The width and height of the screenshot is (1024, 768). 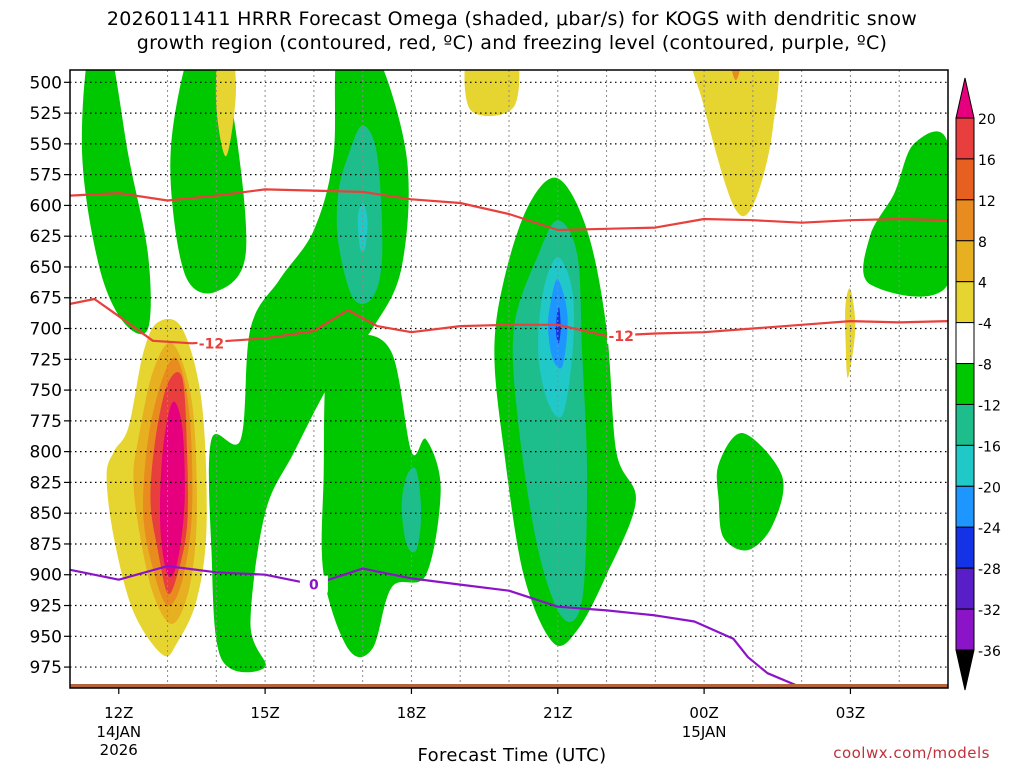 I want to click on x-tick-label-00Z: 00Z, so click(x=703, y=713).